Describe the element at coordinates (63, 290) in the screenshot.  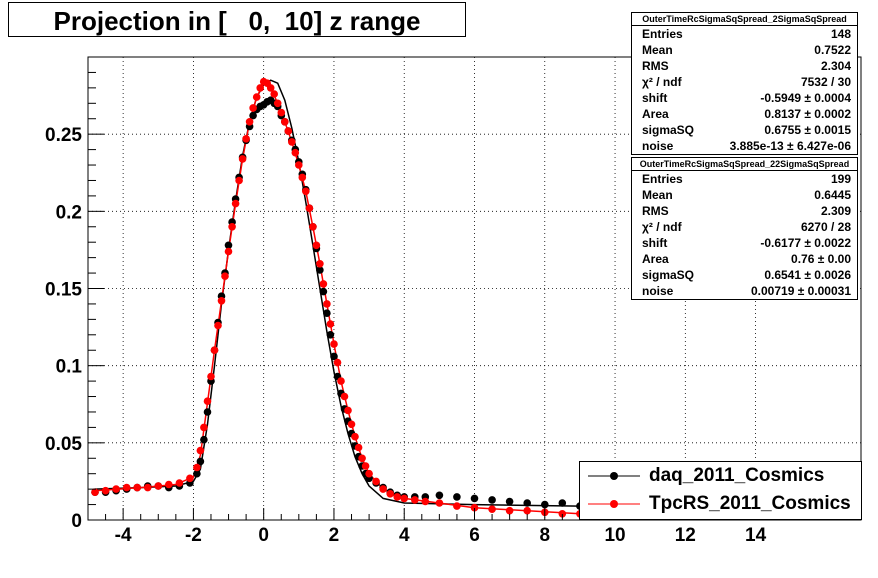
I see `y-tick-label: 0.15` at that location.